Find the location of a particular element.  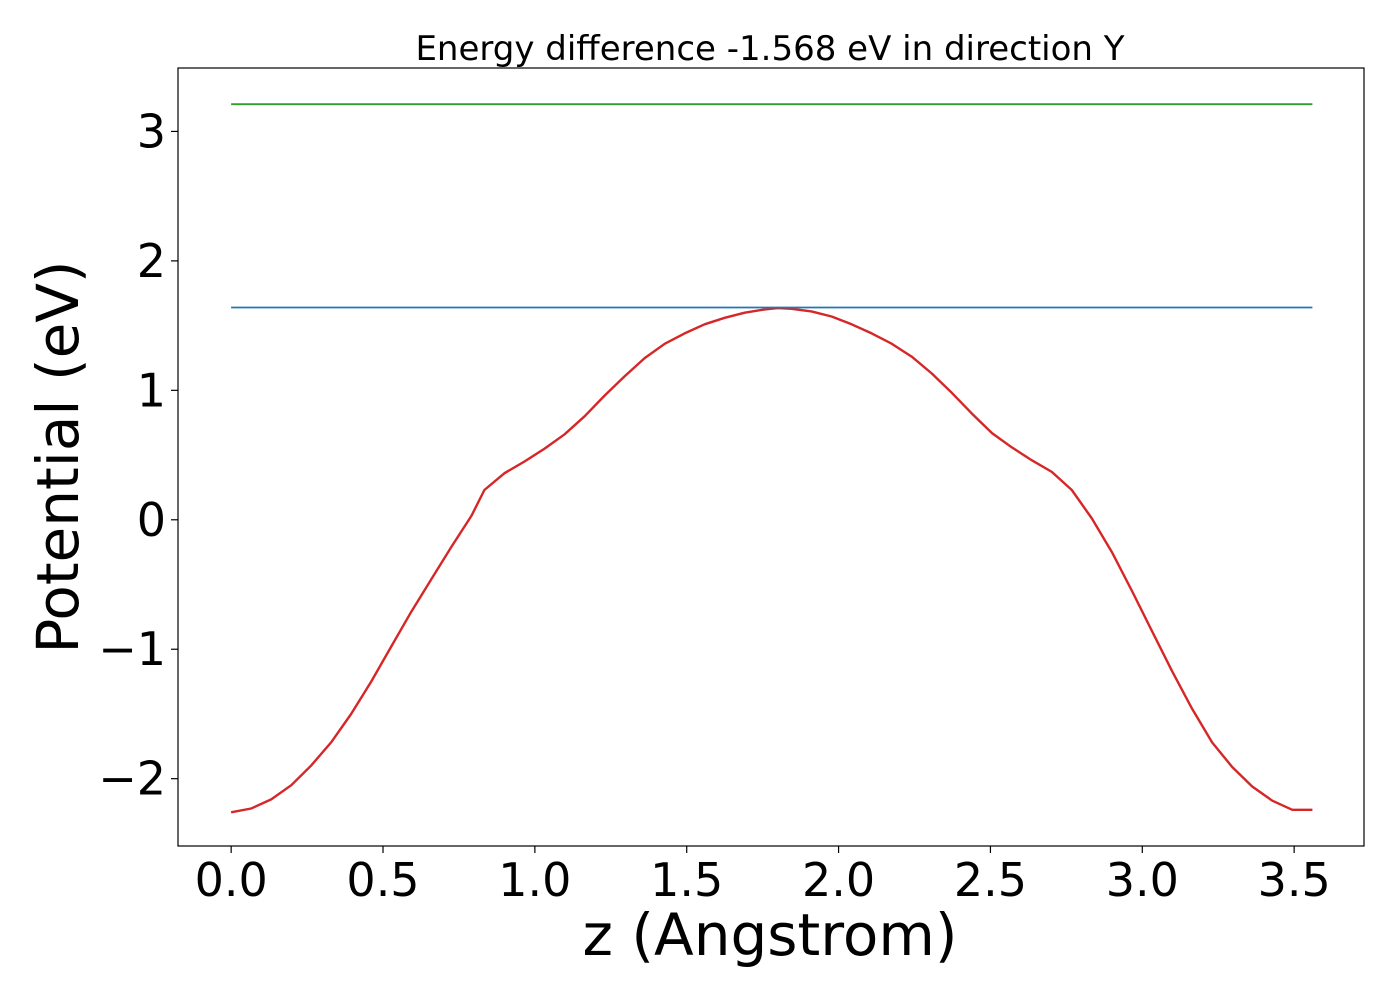

x-tick-label: 2.5 is located at coordinates (990, 880).